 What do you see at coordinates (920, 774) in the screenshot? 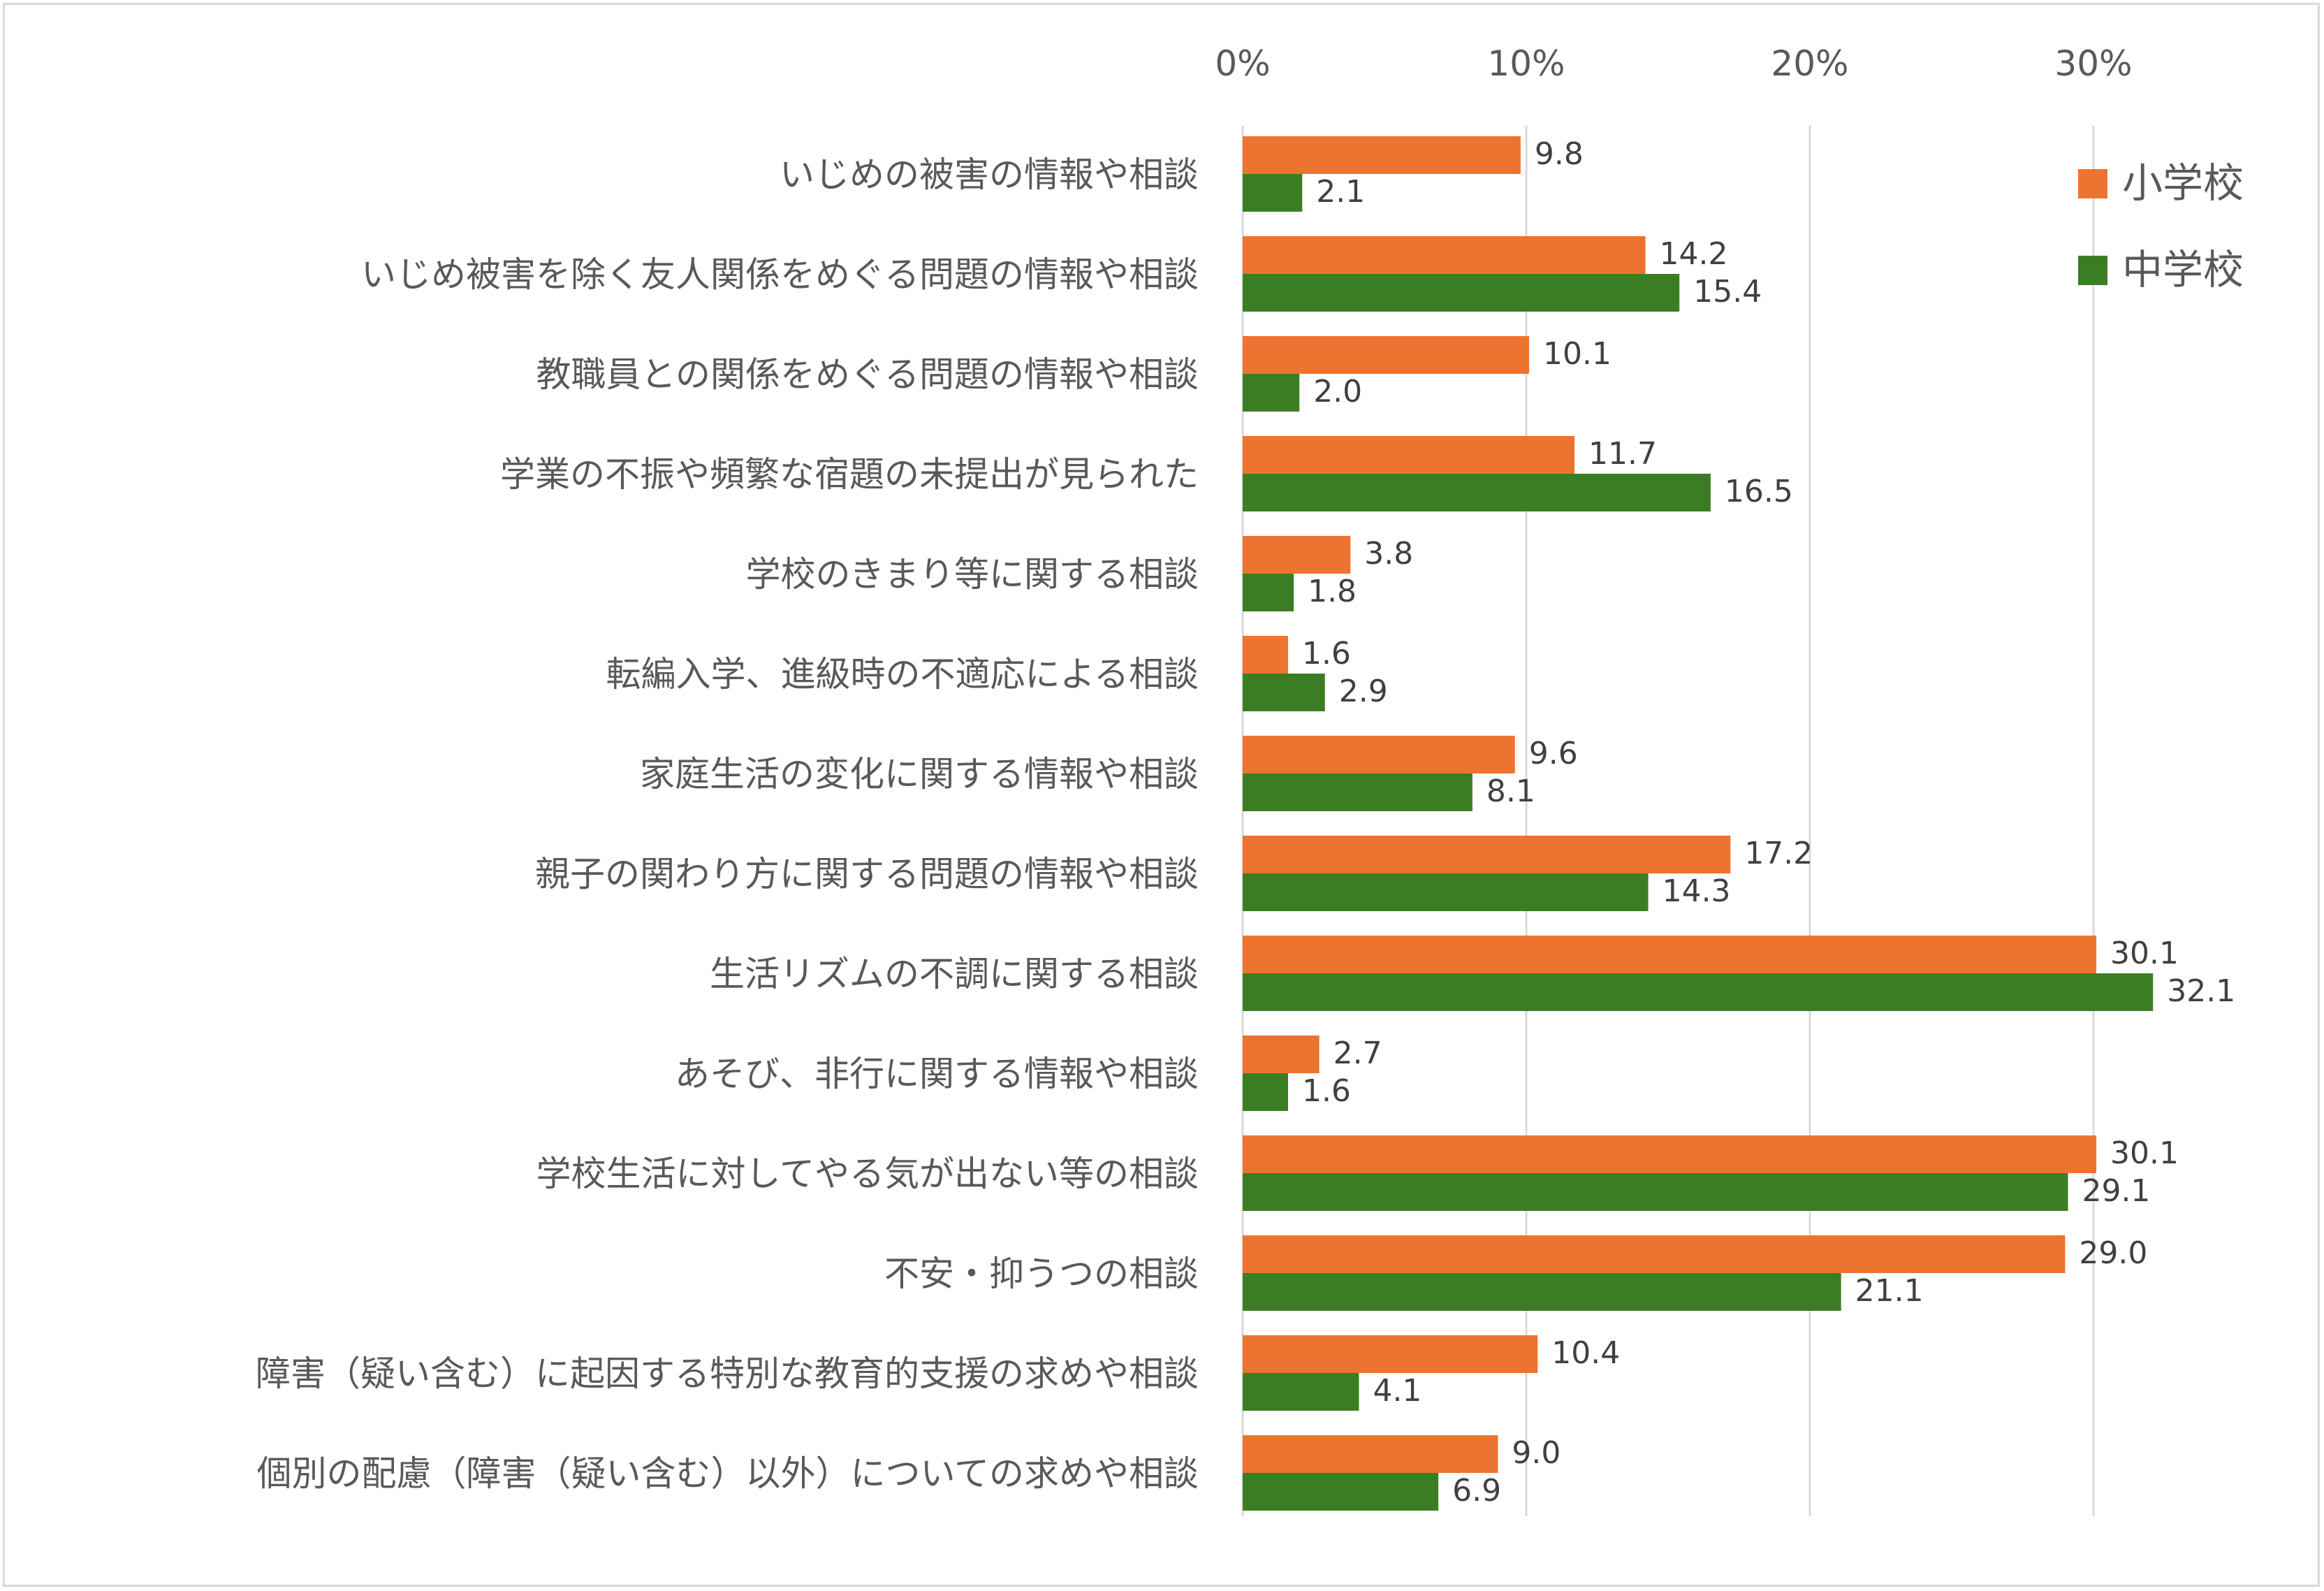
I see `category-label: 家庭生活の変化に関する情報や相談` at bounding box center [920, 774].